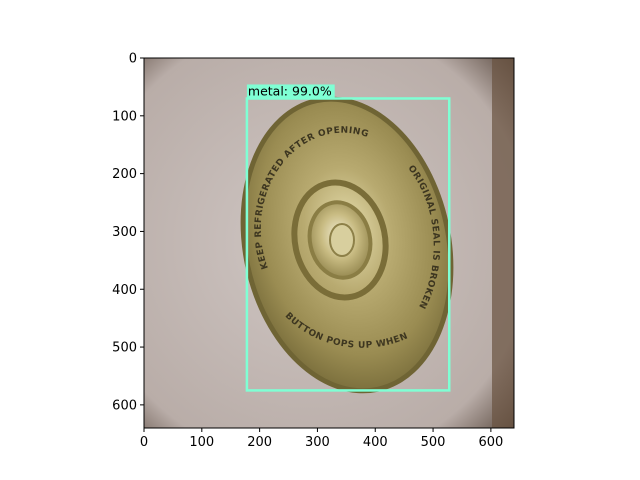  I want to click on detection-label-background, so click(290, 91).